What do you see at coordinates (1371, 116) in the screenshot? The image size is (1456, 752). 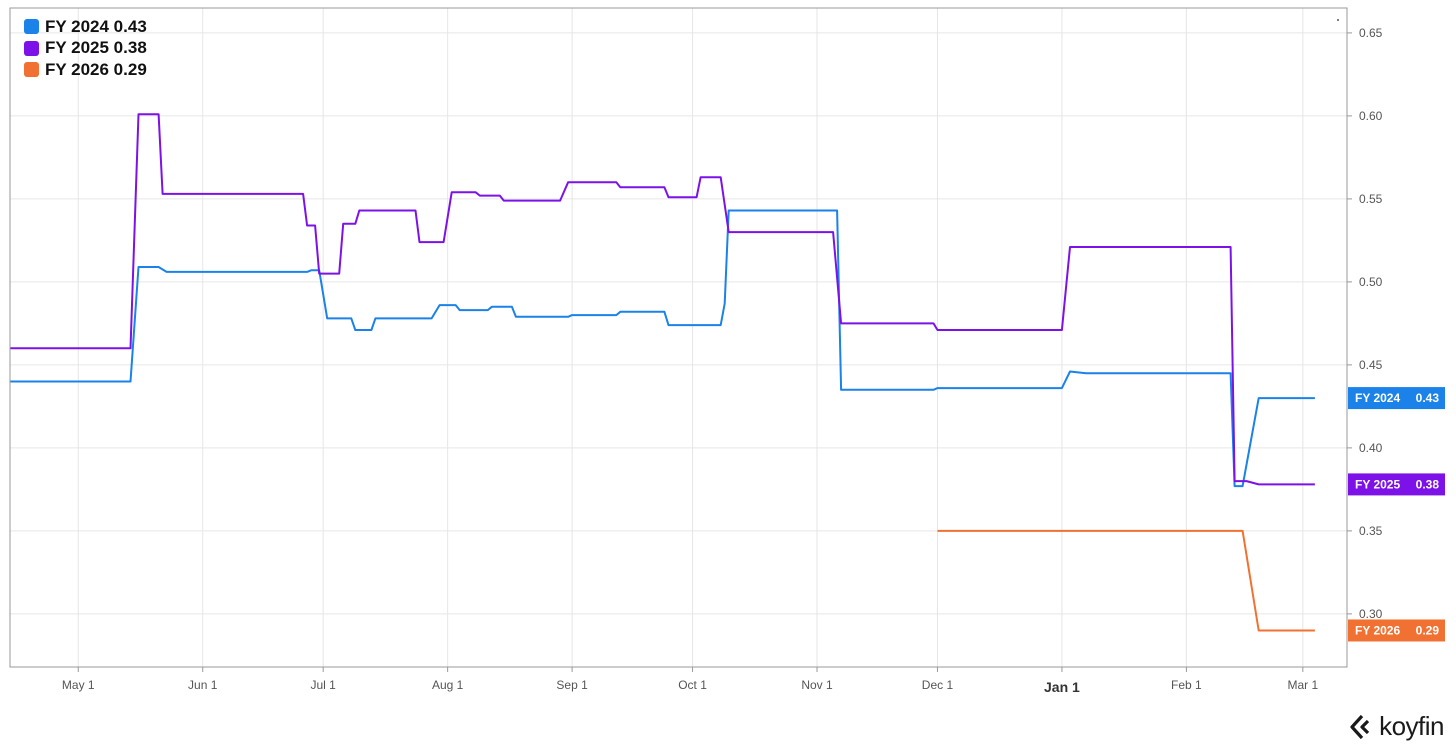 I see `y-tick-label: 0.60` at bounding box center [1371, 116].